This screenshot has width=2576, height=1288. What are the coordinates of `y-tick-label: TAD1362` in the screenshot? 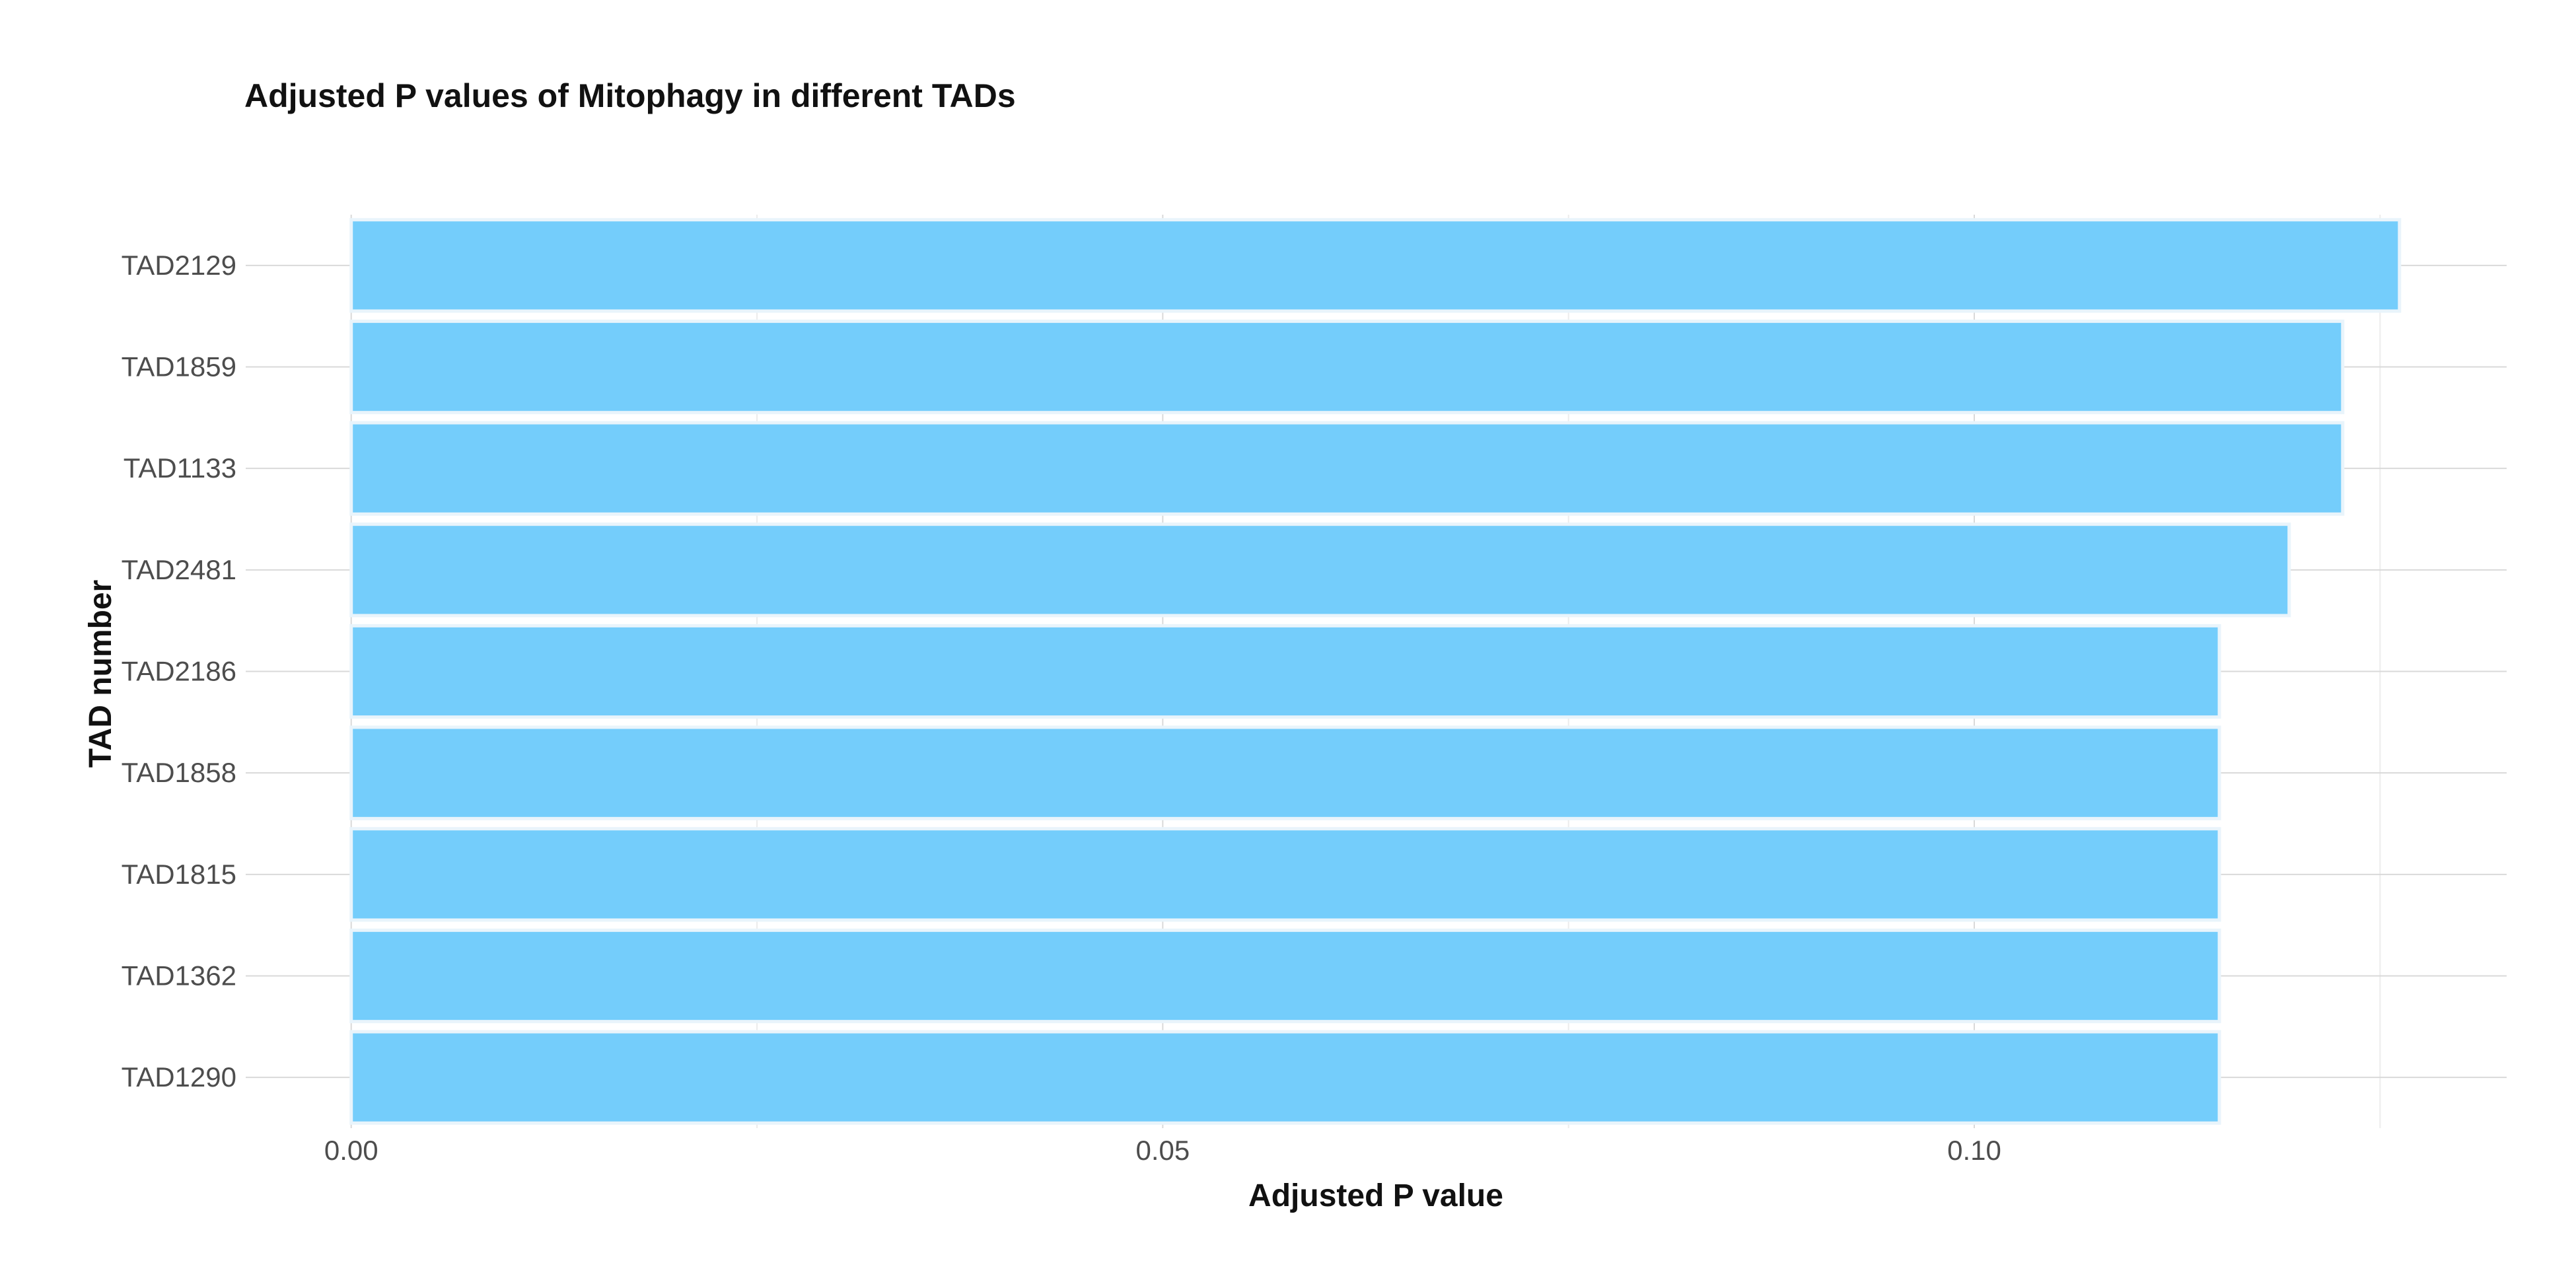 It's located at (179, 976).